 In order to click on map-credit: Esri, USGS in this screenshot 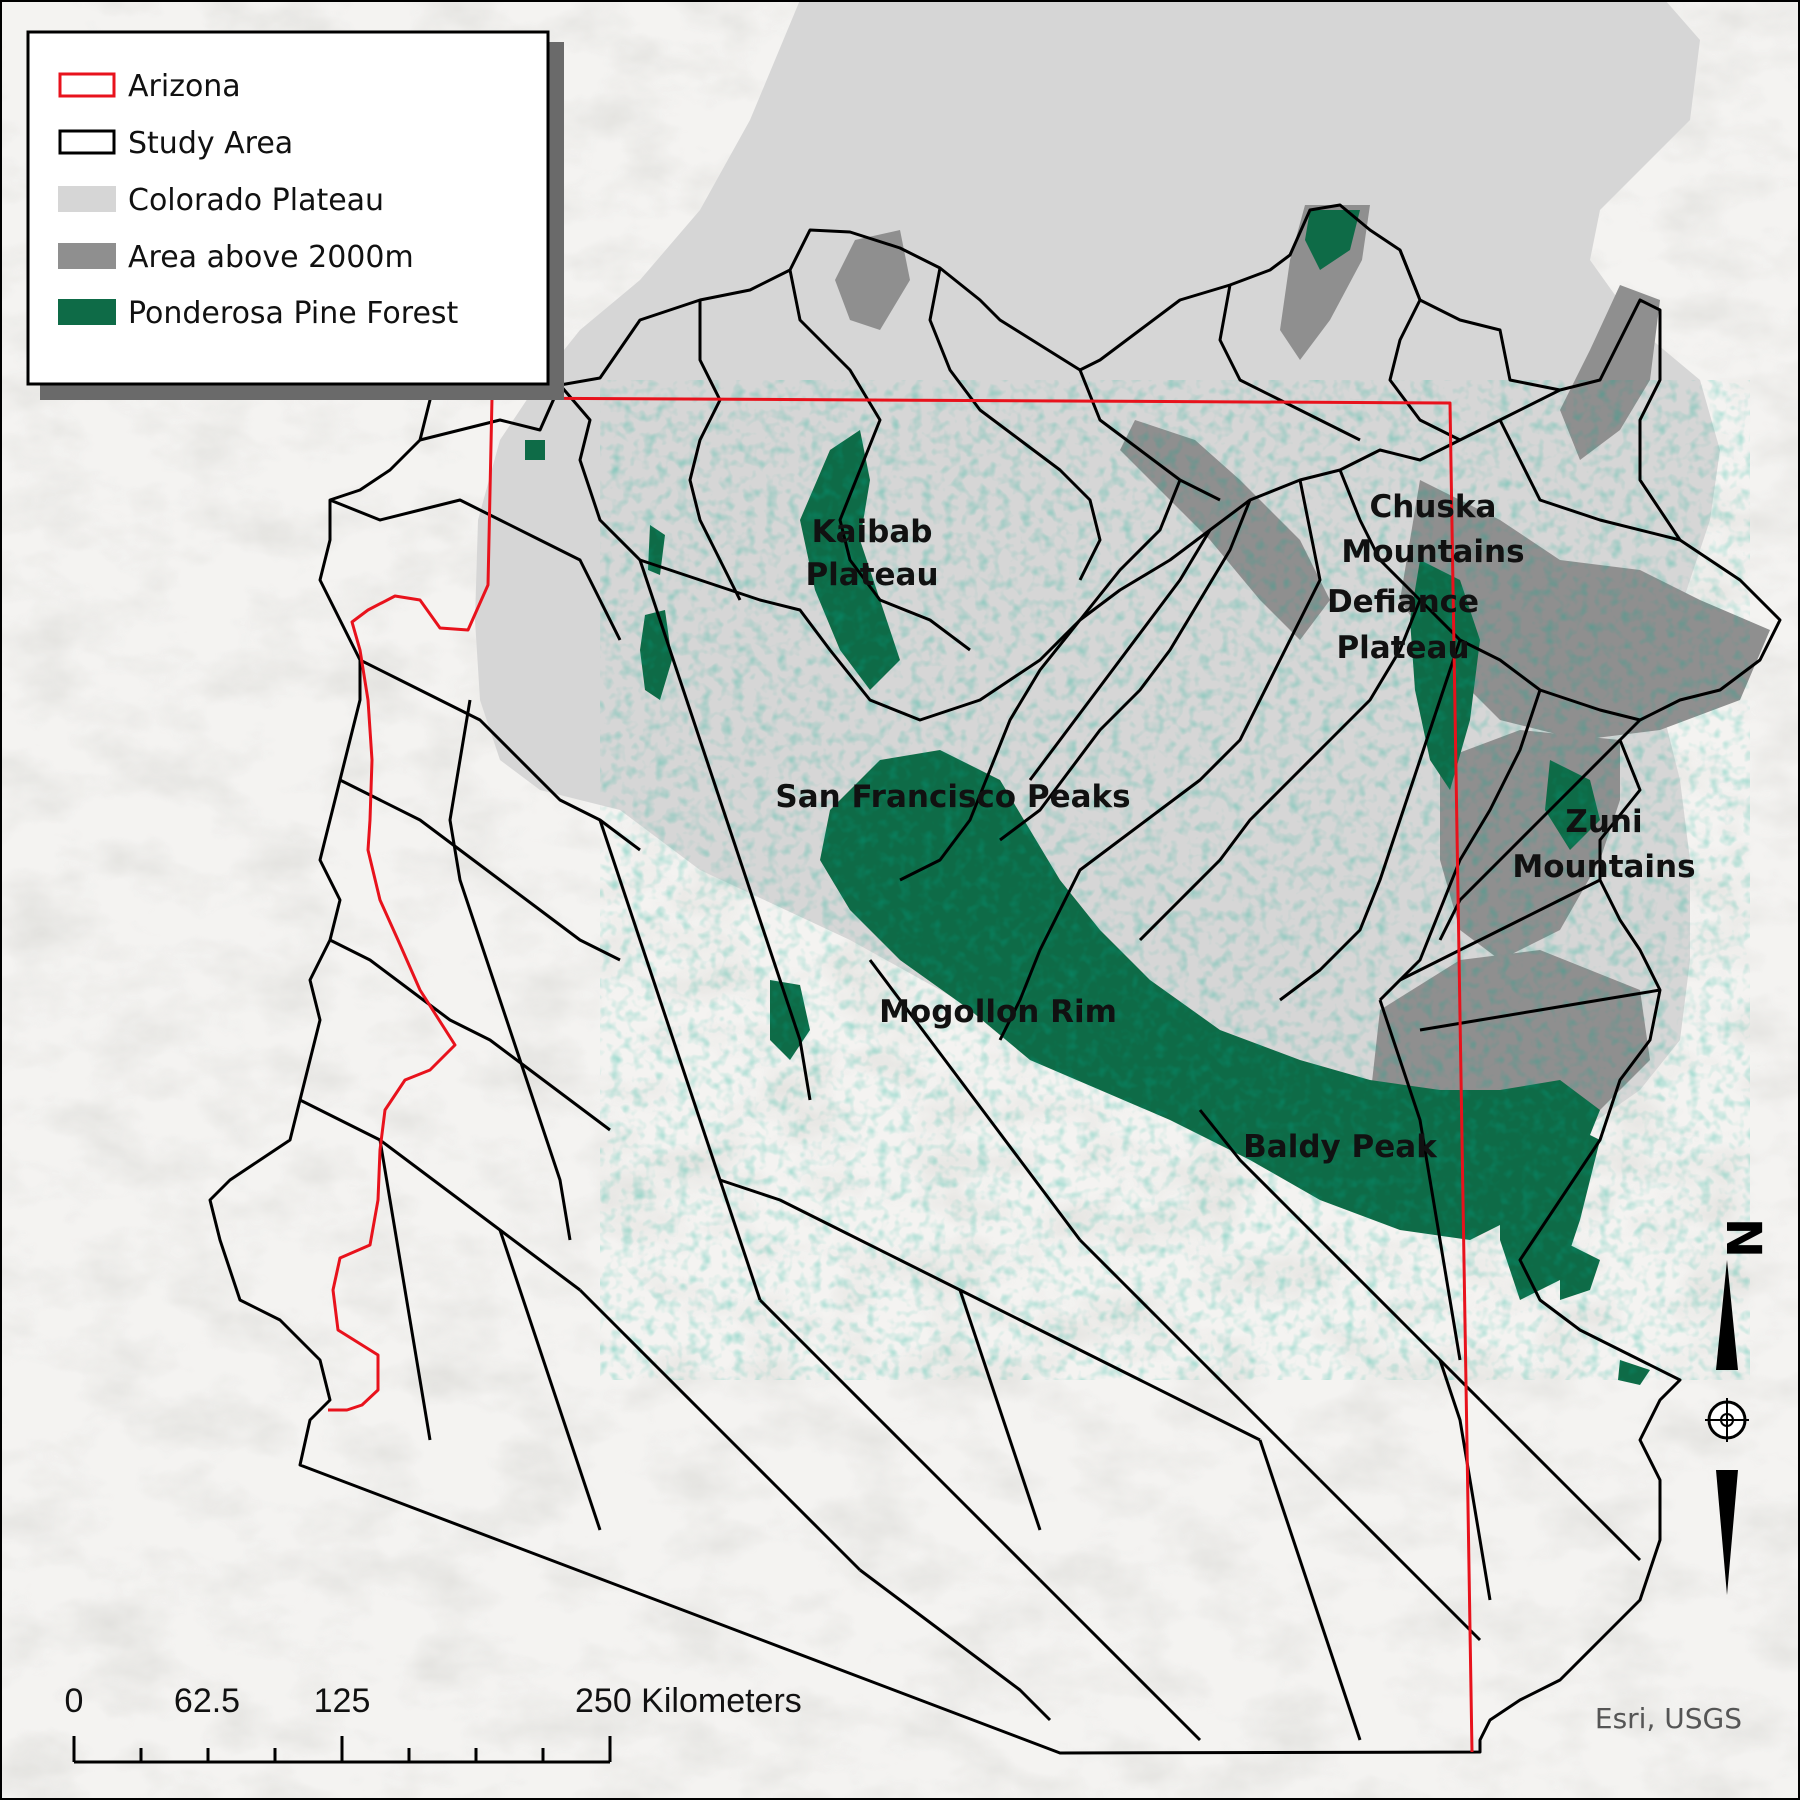, I will do `click(1668, 1718)`.